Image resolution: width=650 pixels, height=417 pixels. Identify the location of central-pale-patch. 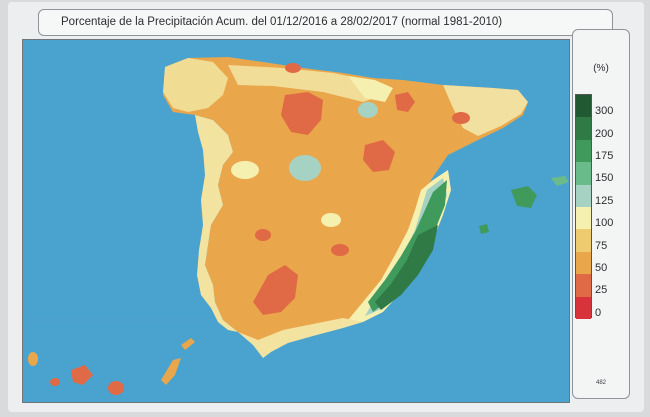
(331, 220).